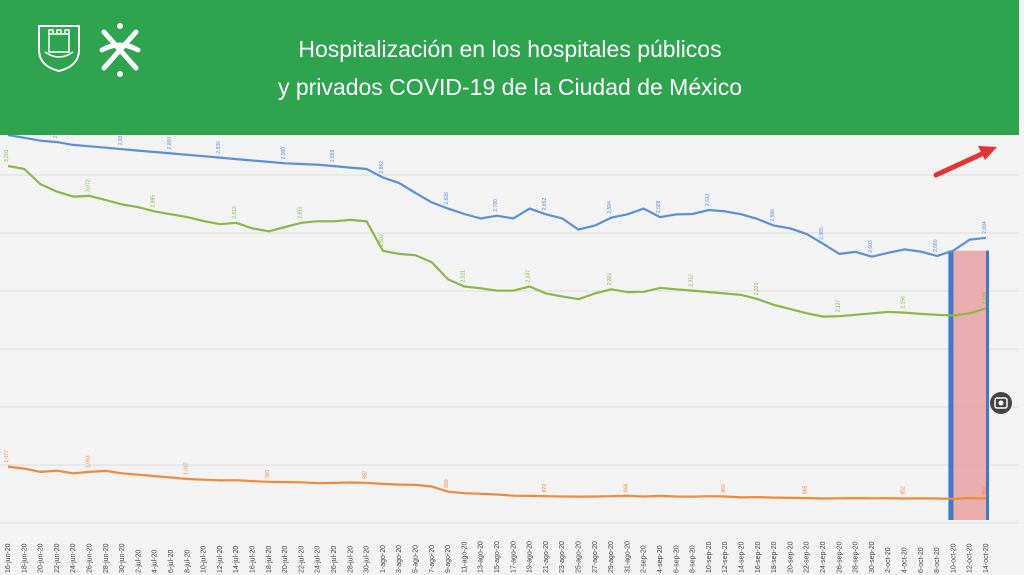 This screenshot has width=1024, height=575. What do you see at coordinates (693, 559) in the screenshot?
I see `x-tick-label: 8-sep-20` at bounding box center [693, 559].